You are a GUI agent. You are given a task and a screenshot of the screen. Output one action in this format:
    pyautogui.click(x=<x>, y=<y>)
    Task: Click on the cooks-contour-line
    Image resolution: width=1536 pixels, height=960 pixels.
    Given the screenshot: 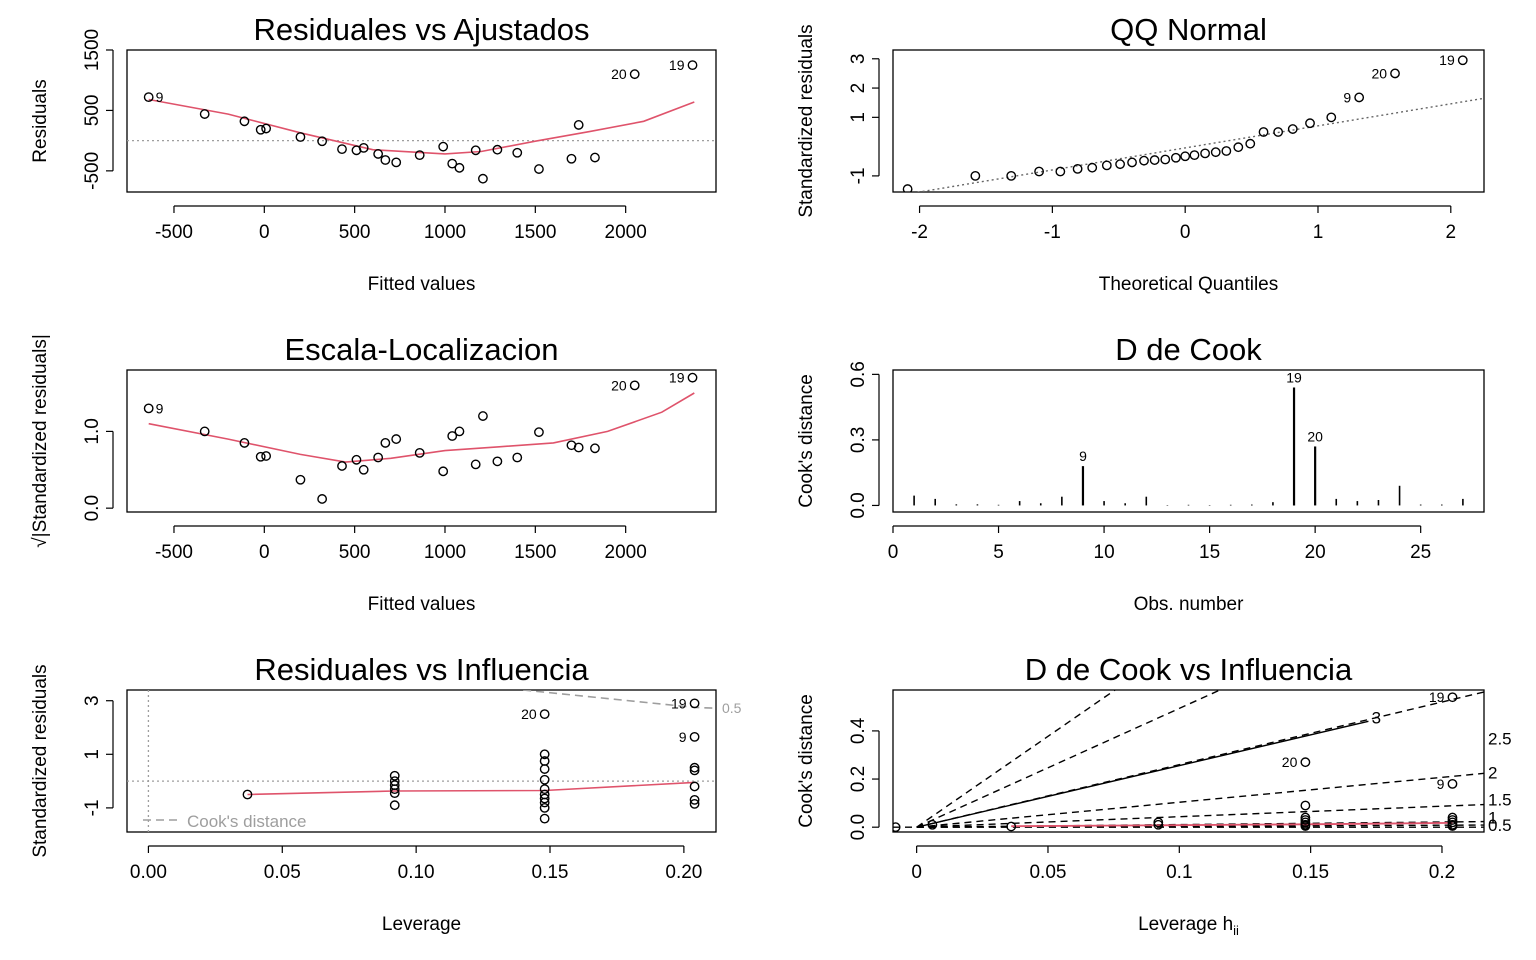 What is the action you would take?
    pyautogui.click(x=619, y=699)
    